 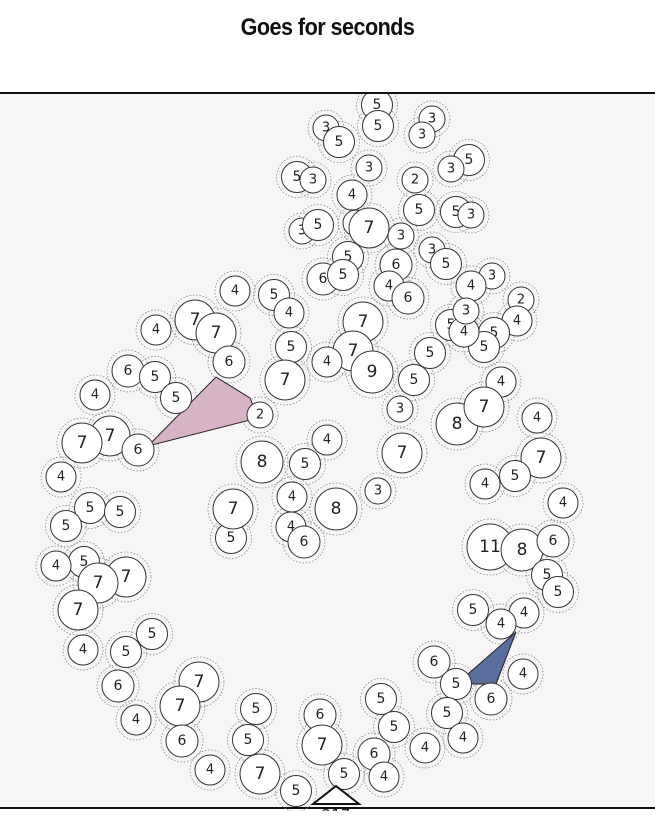 I want to click on total-label: 217, so click(x=336, y=808).